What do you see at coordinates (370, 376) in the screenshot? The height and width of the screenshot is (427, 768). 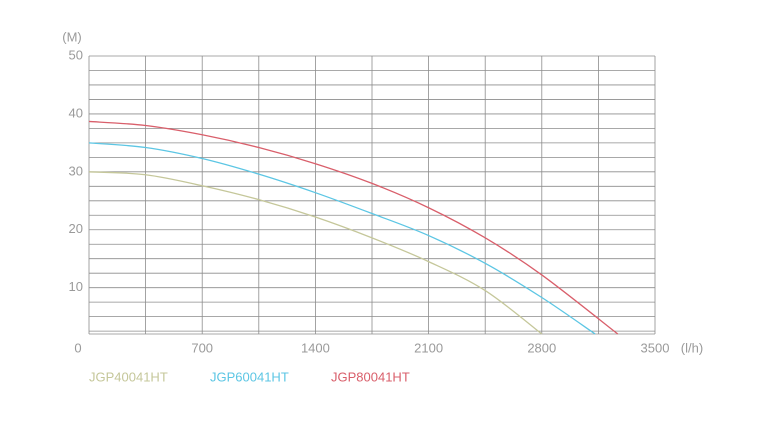 I see `legend-entry: JGP80041HT` at bounding box center [370, 376].